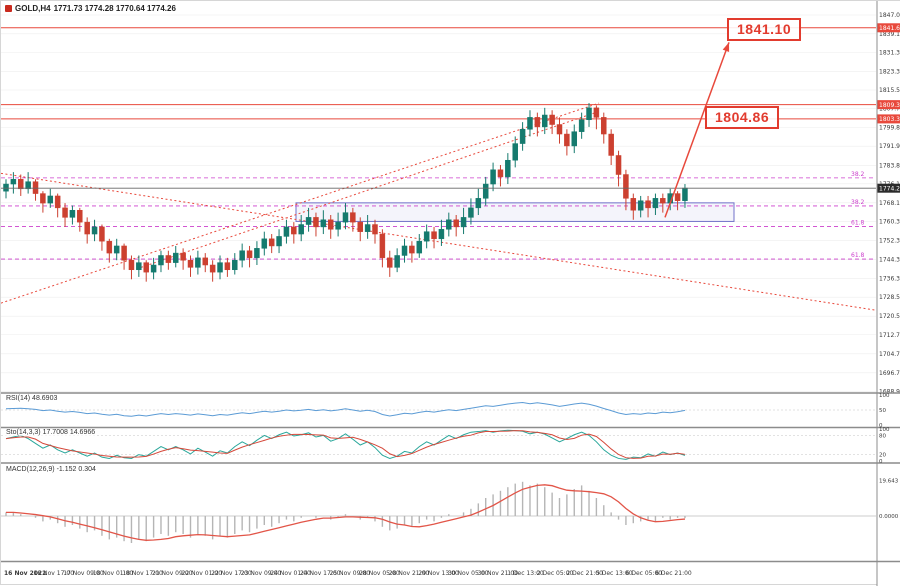  I want to click on svg-text: 0, so click(881, 462).